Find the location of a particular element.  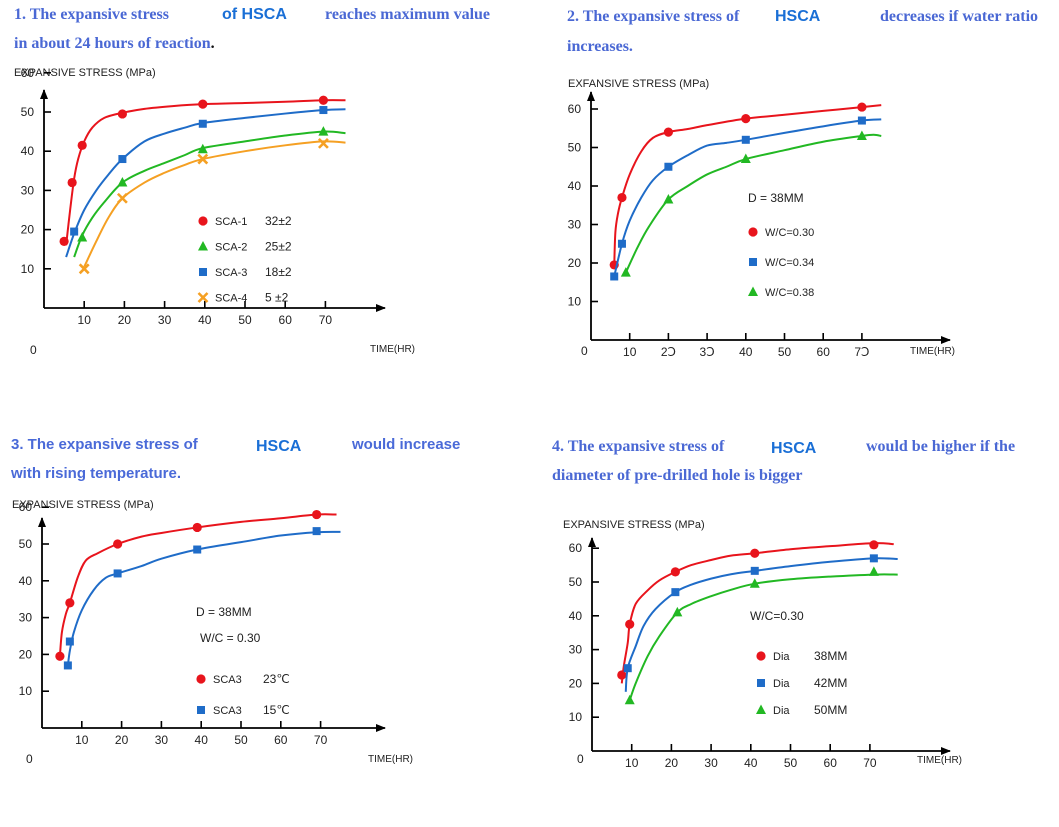

legend-item: SCA3 15℃ is located at coordinates (243, 710).